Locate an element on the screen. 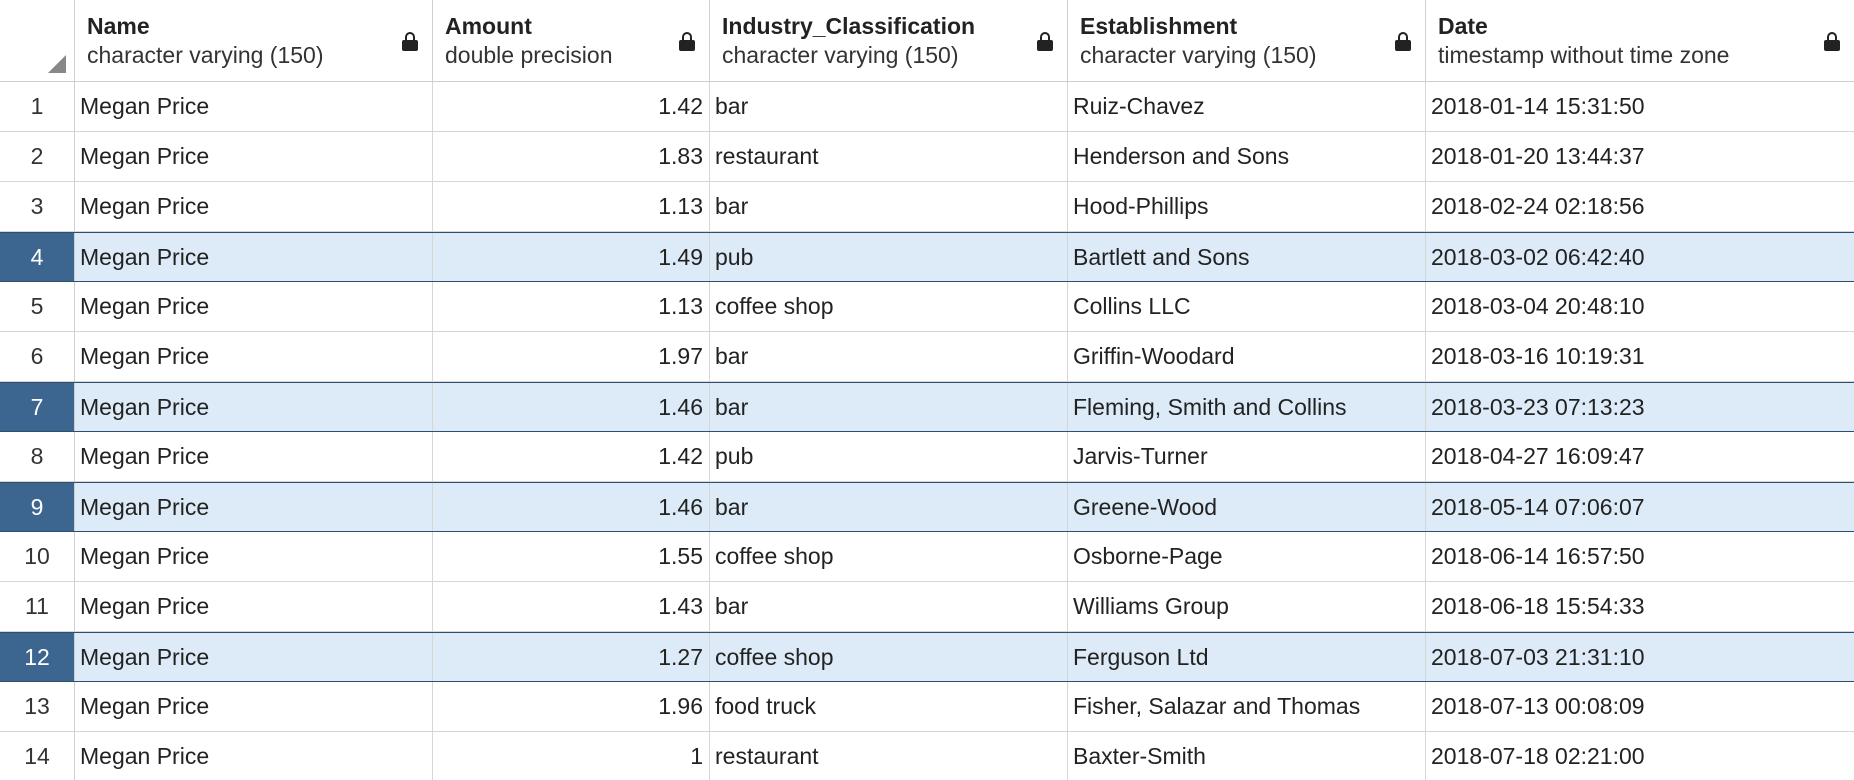 The height and width of the screenshot is (780, 1854). cell-establishment: Ferguson Ltd is located at coordinates (1247, 657).